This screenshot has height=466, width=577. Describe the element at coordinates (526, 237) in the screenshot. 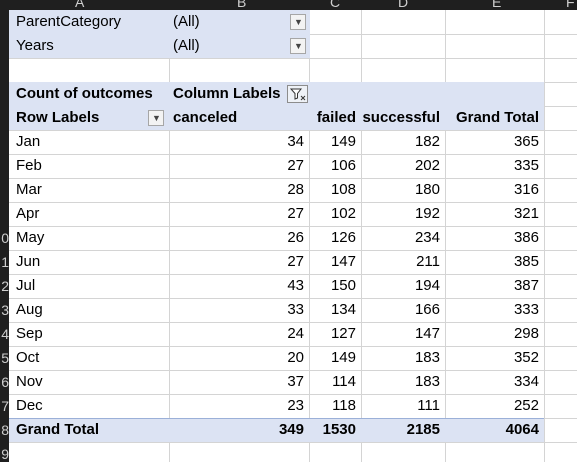

I see `cell-grand-total: 386` at that location.